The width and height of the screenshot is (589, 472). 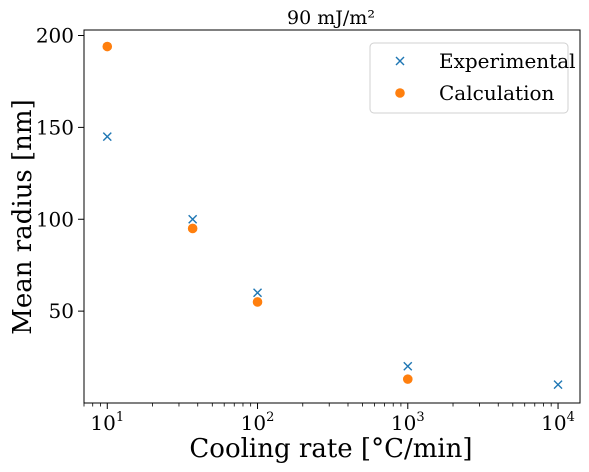 What do you see at coordinates (55, 127) in the screenshot?
I see `y-tick-label: 150` at bounding box center [55, 127].